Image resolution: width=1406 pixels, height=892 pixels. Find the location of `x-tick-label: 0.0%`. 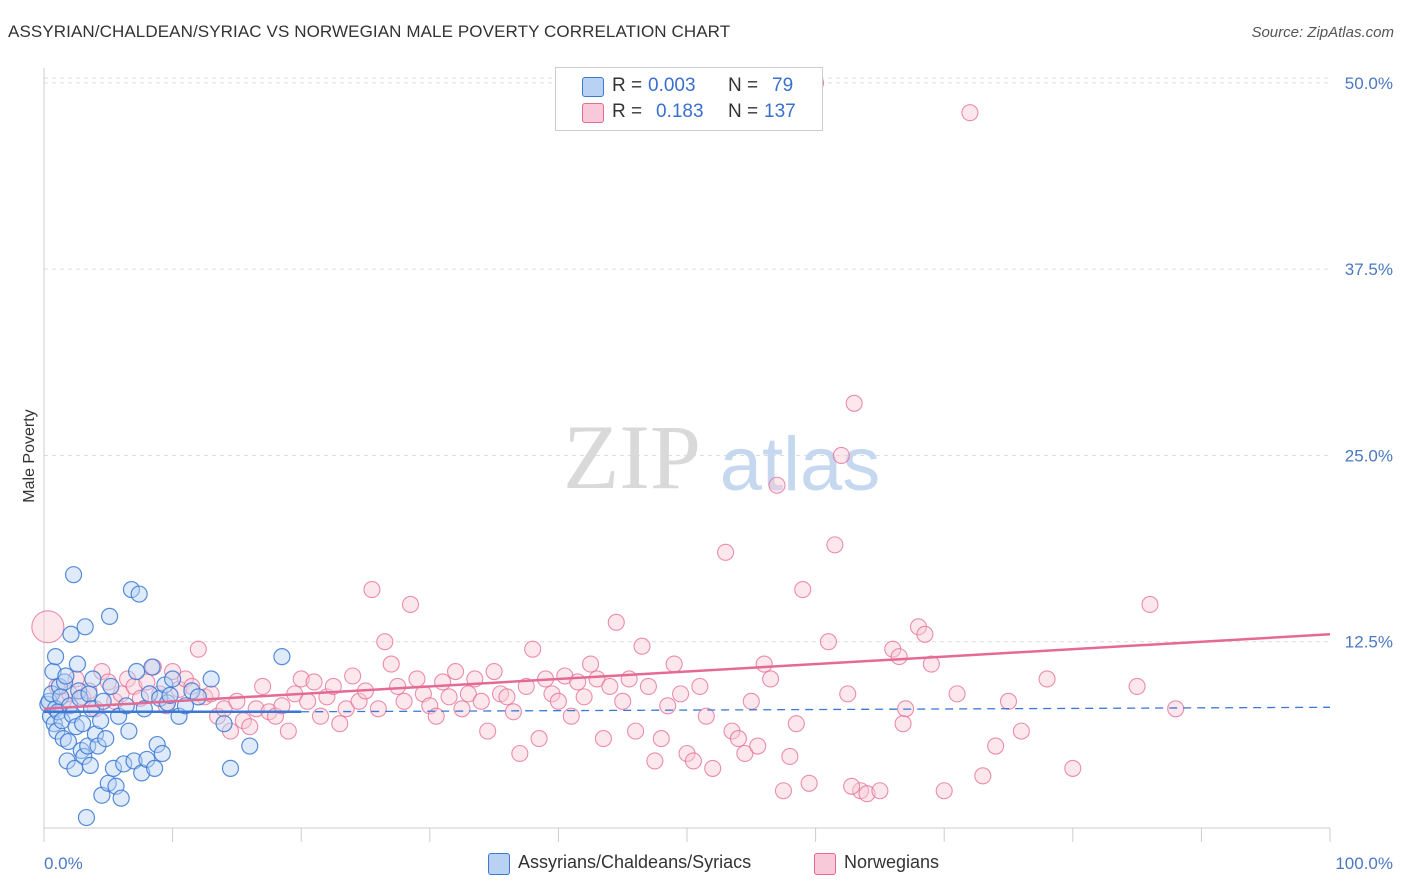

x-tick-label: 0.0% is located at coordinates (63, 863).